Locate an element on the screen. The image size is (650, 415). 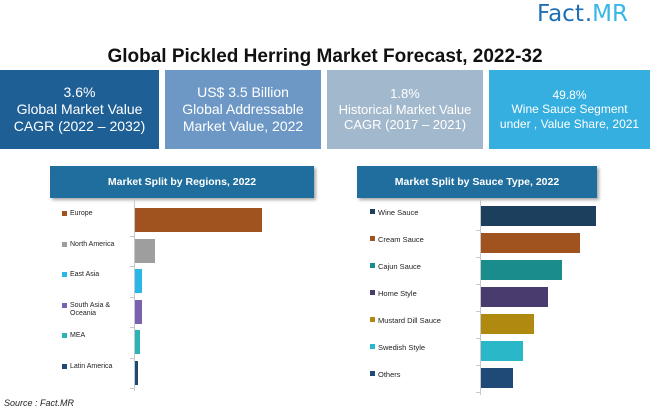
kpi-value: 1.8% is located at coordinates (405, 93).